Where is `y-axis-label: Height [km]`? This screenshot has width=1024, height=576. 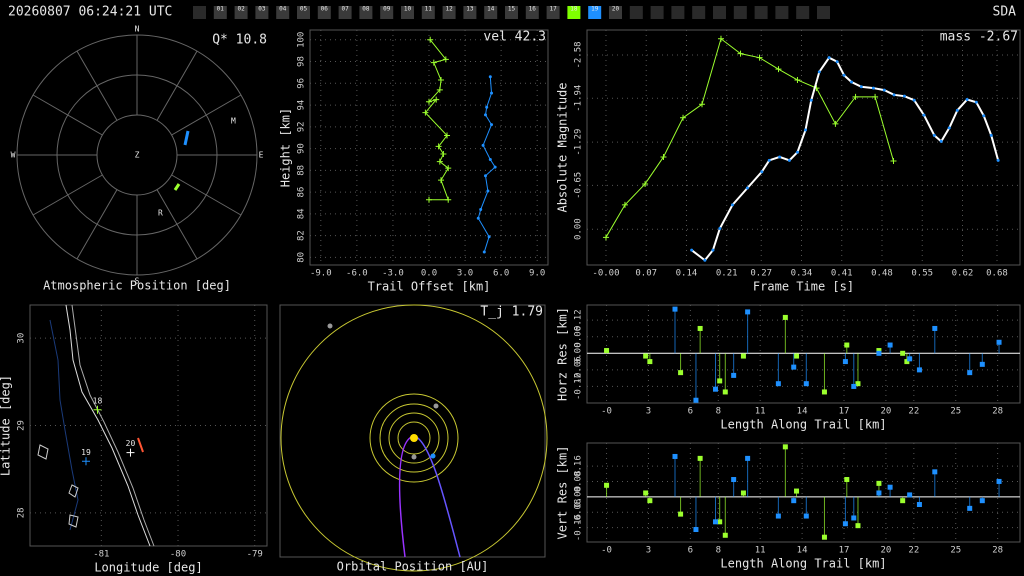 y-axis-label: Height [km] is located at coordinates (286, 147).